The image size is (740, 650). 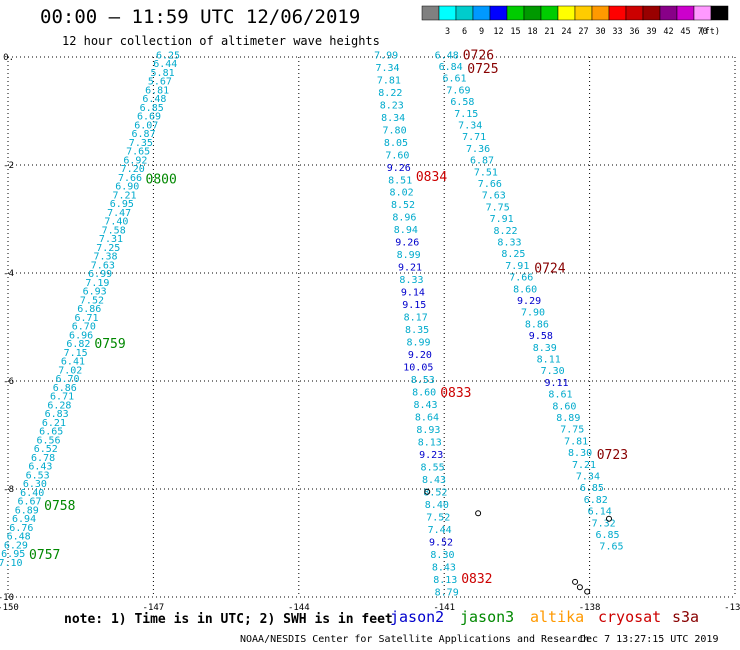 What do you see at coordinates (67, 379) in the screenshot?
I see `wave-height-value: 6.70` at bounding box center [67, 379].